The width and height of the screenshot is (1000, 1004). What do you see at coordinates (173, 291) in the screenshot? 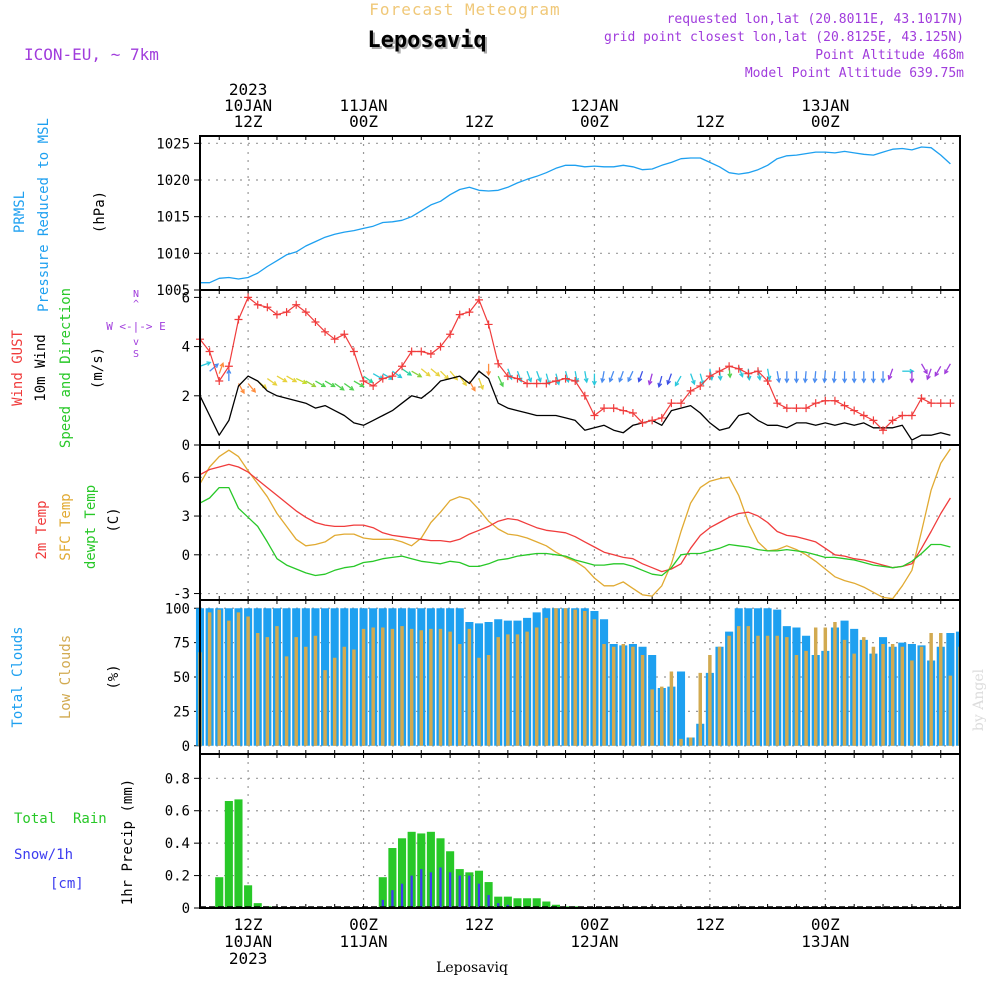
I see `pressure-ytick-label: 1005` at bounding box center [173, 291].